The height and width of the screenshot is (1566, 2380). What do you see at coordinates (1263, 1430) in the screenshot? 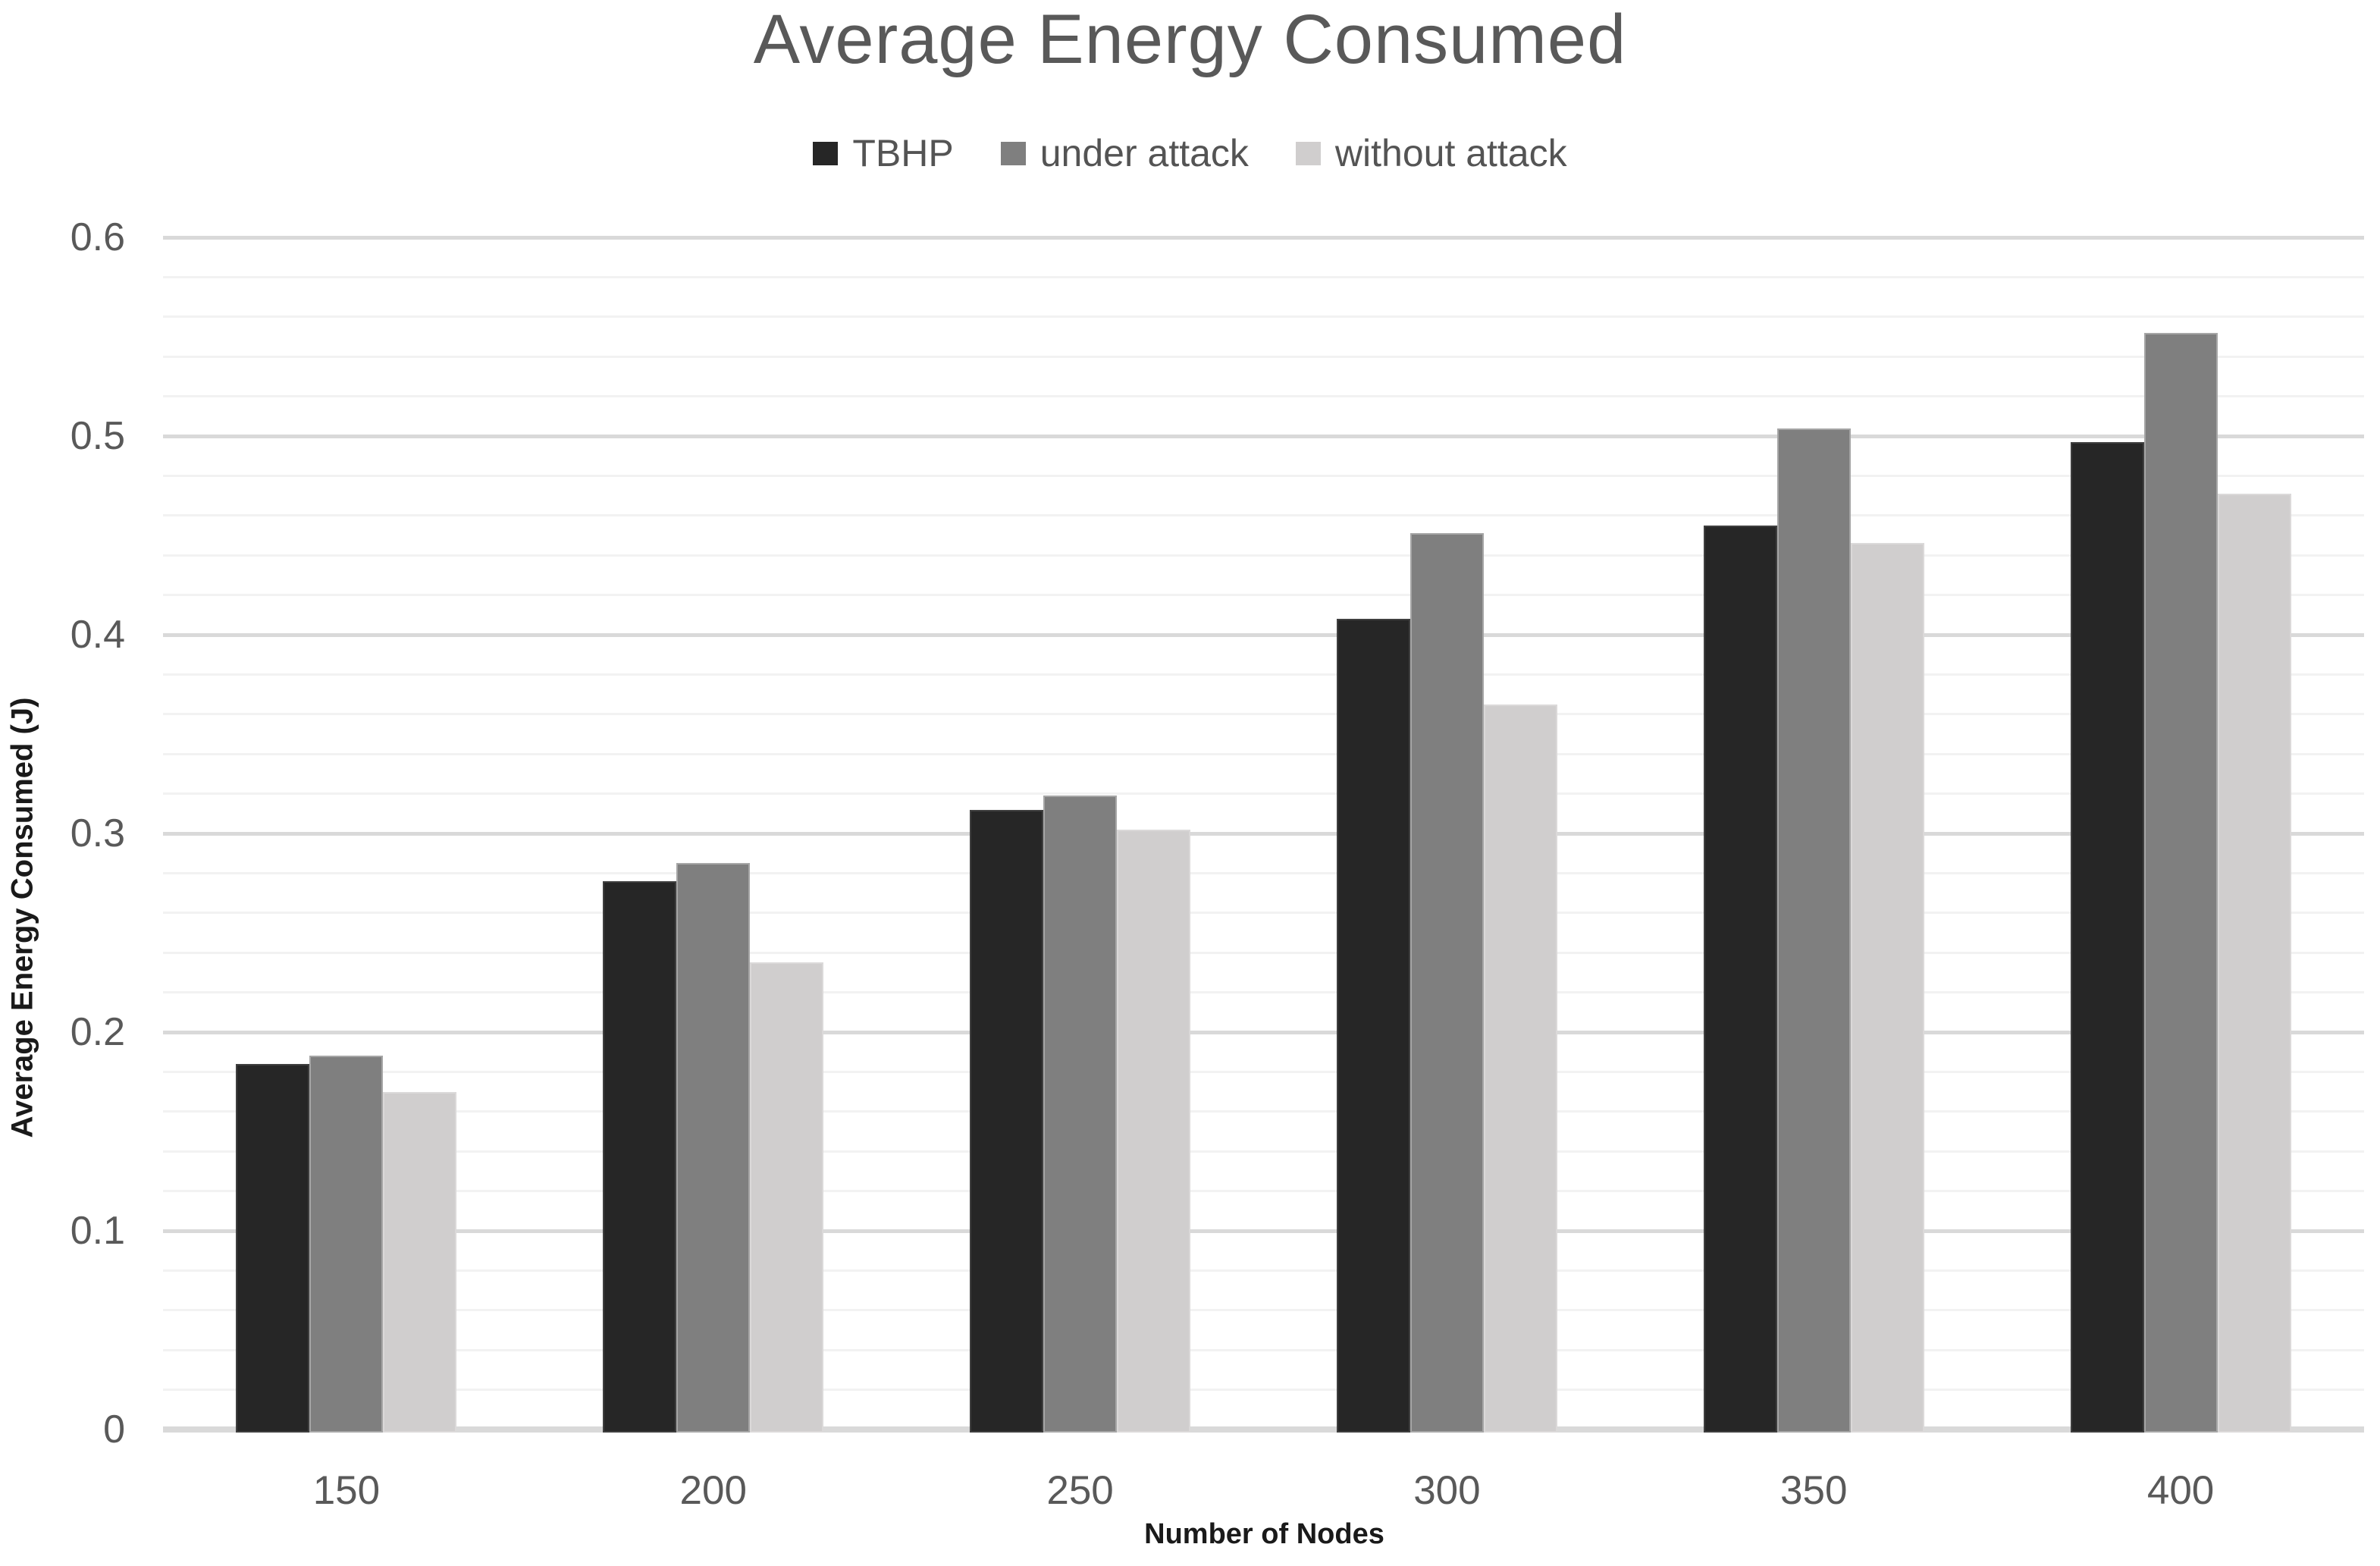
I see `x-axis-line` at bounding box center [1263, 1430].